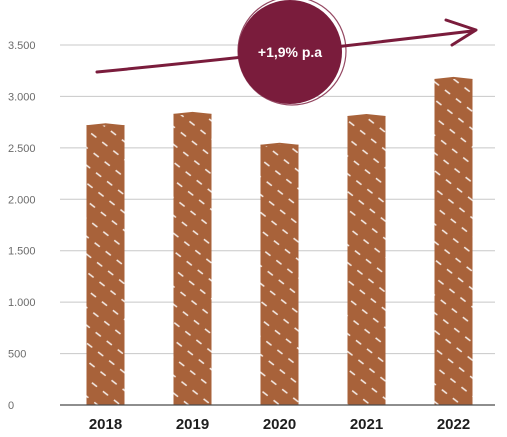 This screenshot has height=437, width=507. I want to click on bar-2022, so click(453, 240).